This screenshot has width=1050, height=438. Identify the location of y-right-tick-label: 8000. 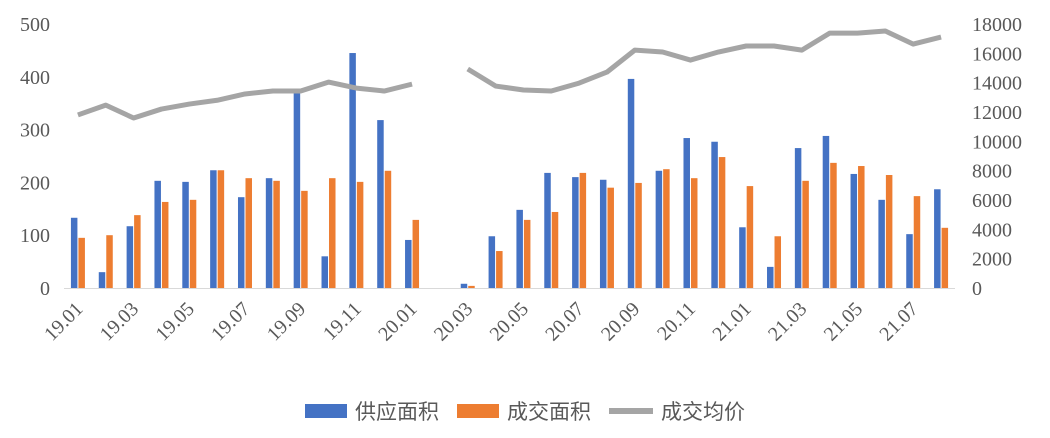
(992, 172).